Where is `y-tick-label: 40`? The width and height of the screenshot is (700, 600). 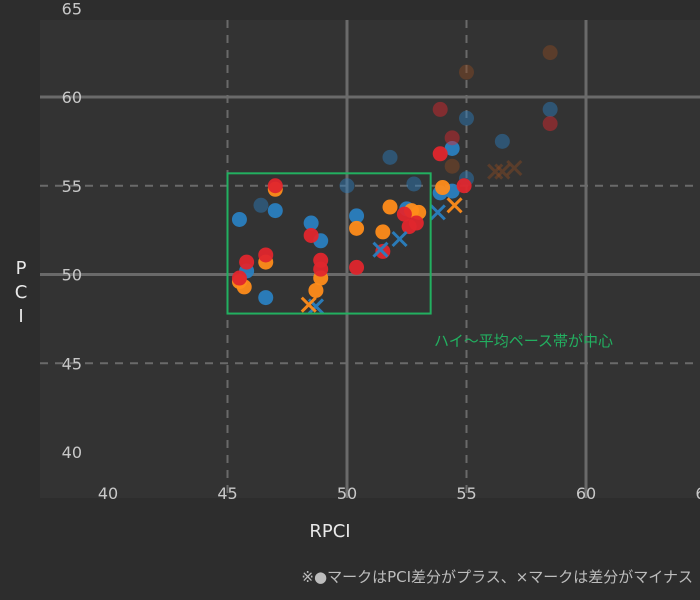
y-tick-label: 40 is located at coordinates (72, 452).